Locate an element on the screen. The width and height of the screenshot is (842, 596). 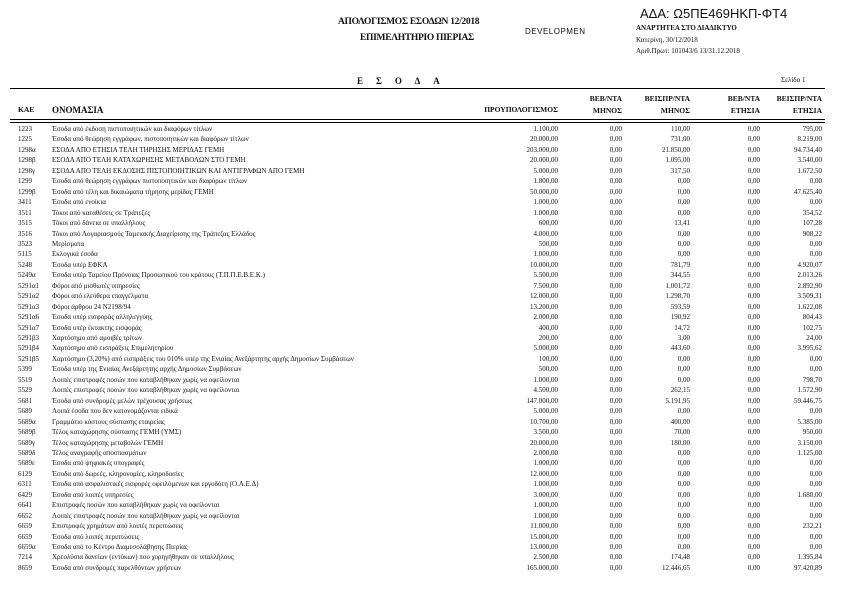
overlay-text: DEVELOPMEN is located at coordinates (555, 31).